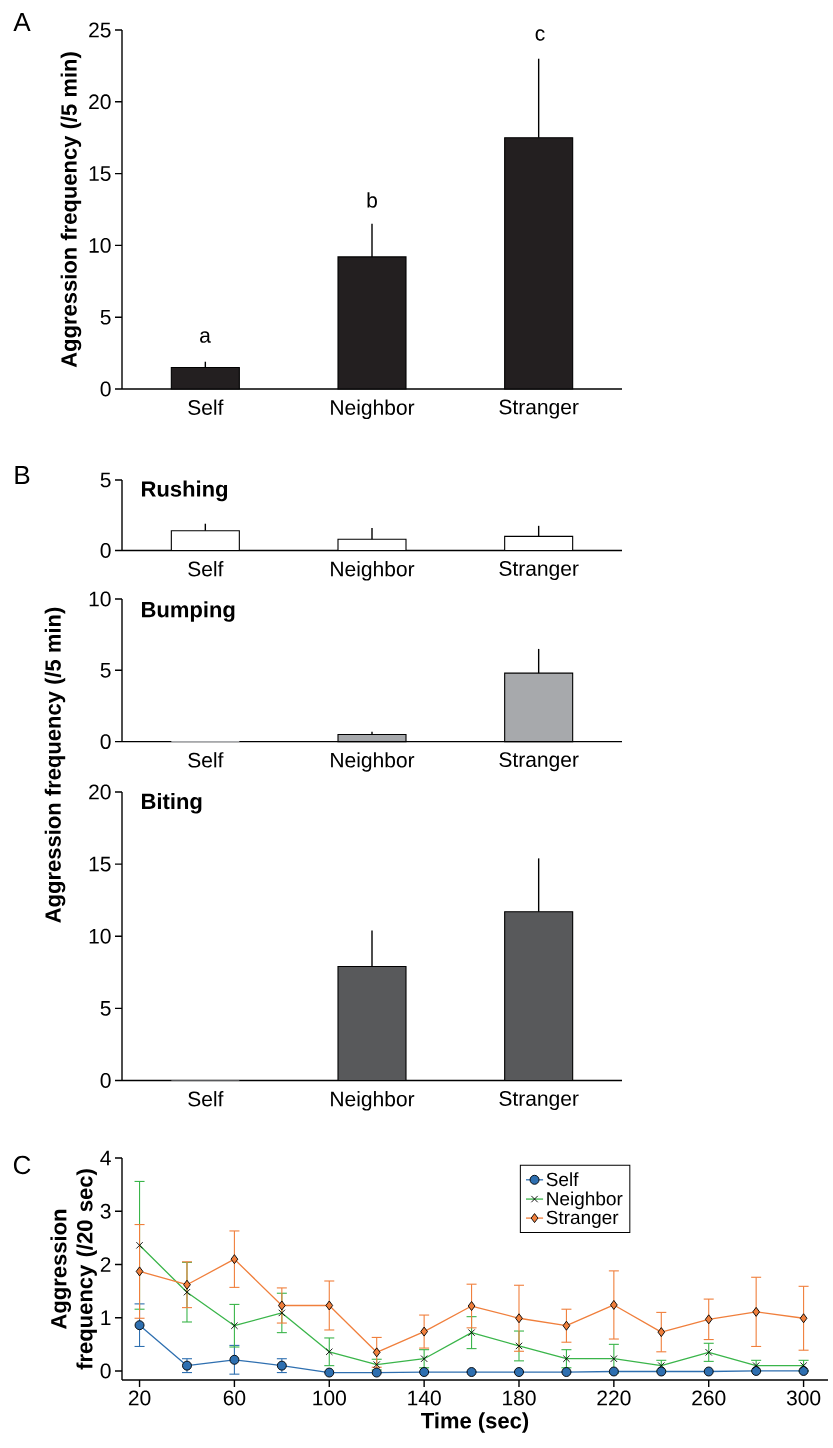 This screenshot has height=1448, width=833. Describe the element at coordinates (172, 803) in the screenshot. I see `chart-title: Biting` at that location.